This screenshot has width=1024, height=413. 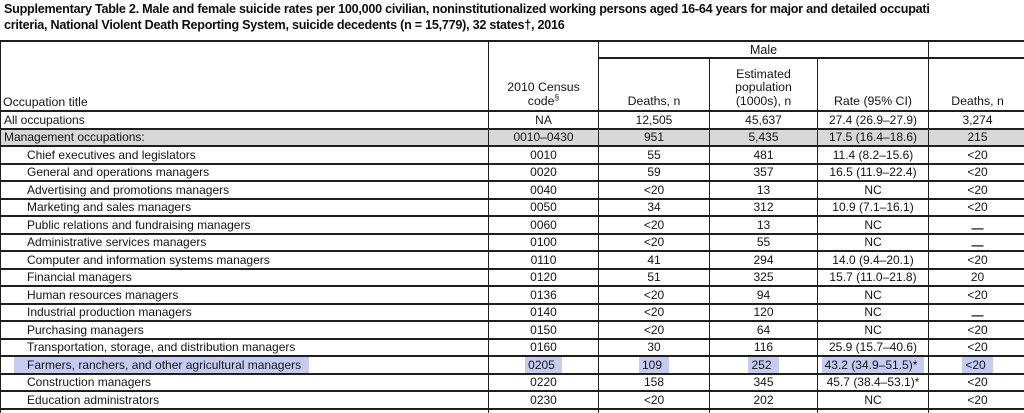 What do you see at coordinates (128, 189) in the screenshot?
I see `cell-text: Advertising and promotions managers` at bounding box center [128, 189].